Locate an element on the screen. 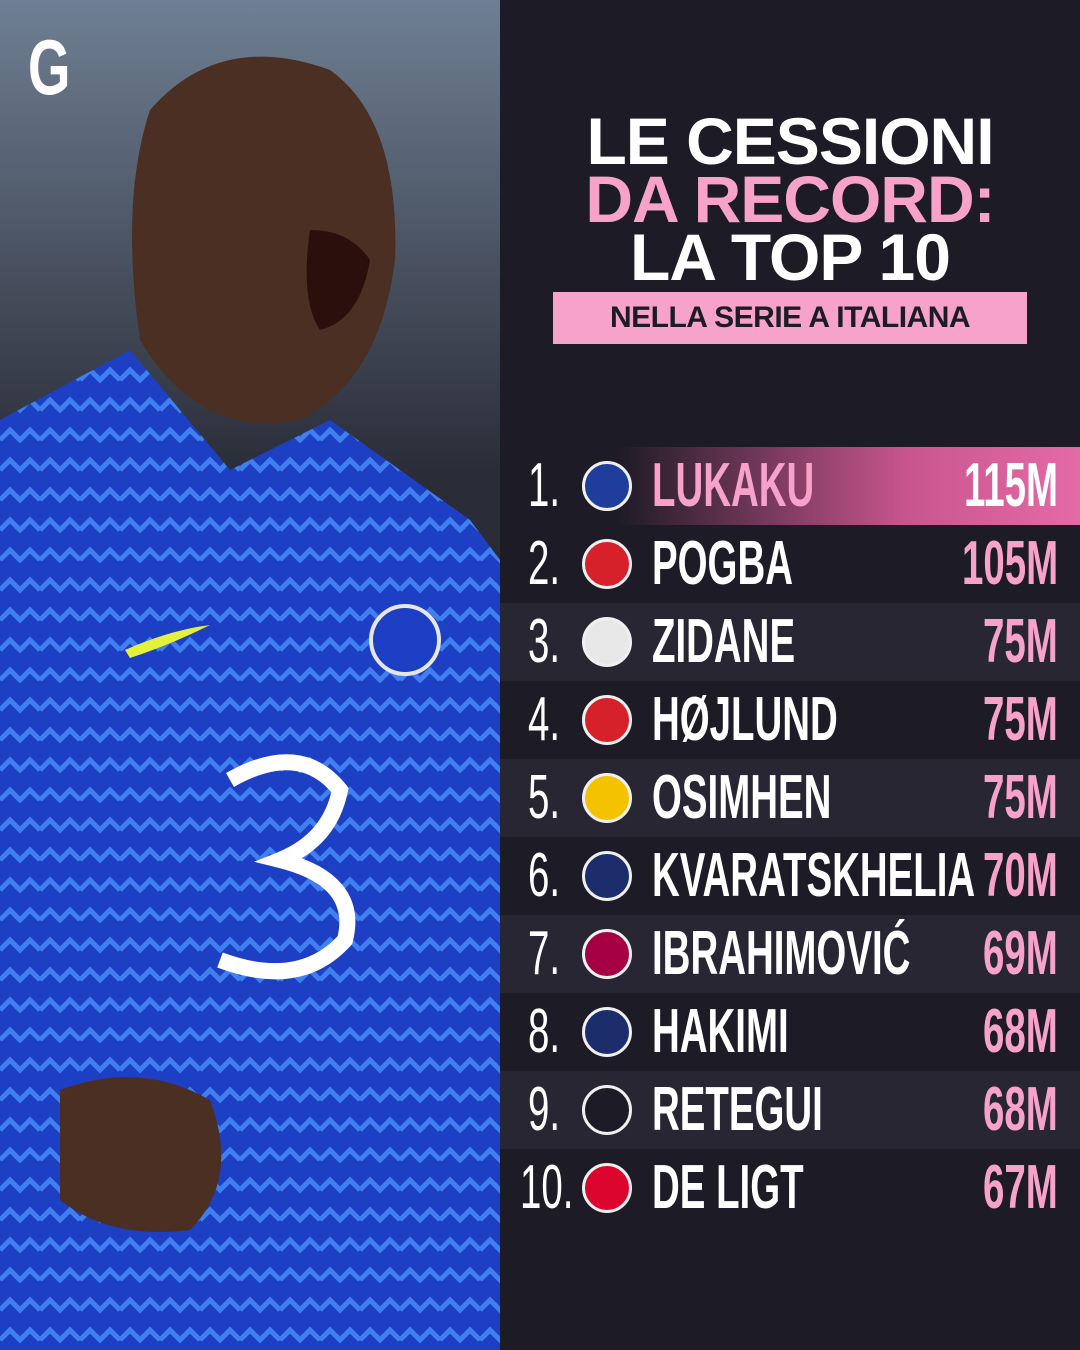 The width and height of the screenshot is (1080, 1350). player-name: OSIMHEN is located at coordinates (742, 797).